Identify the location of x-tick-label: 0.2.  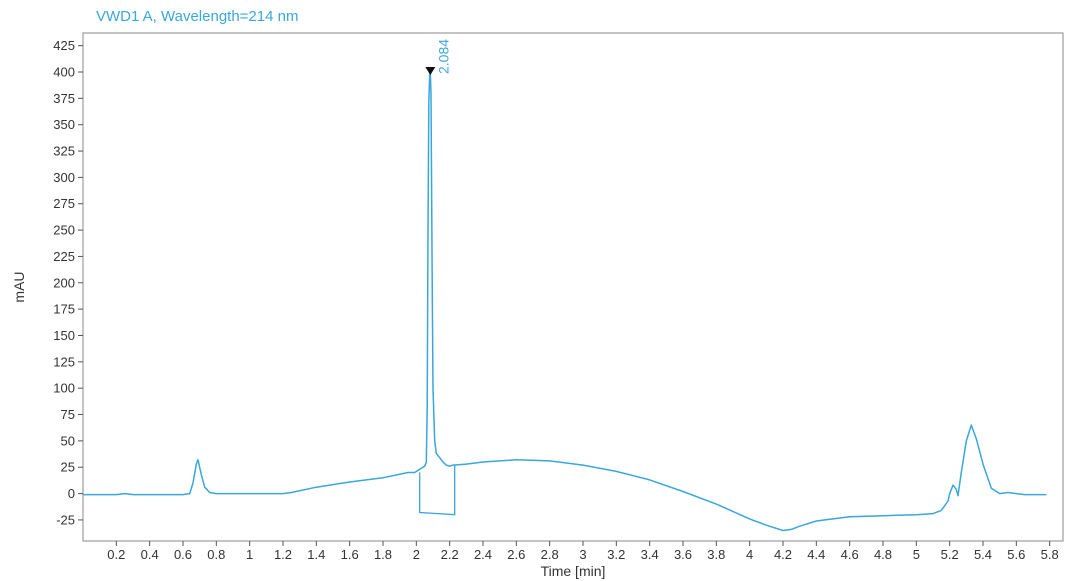
(116, 554).